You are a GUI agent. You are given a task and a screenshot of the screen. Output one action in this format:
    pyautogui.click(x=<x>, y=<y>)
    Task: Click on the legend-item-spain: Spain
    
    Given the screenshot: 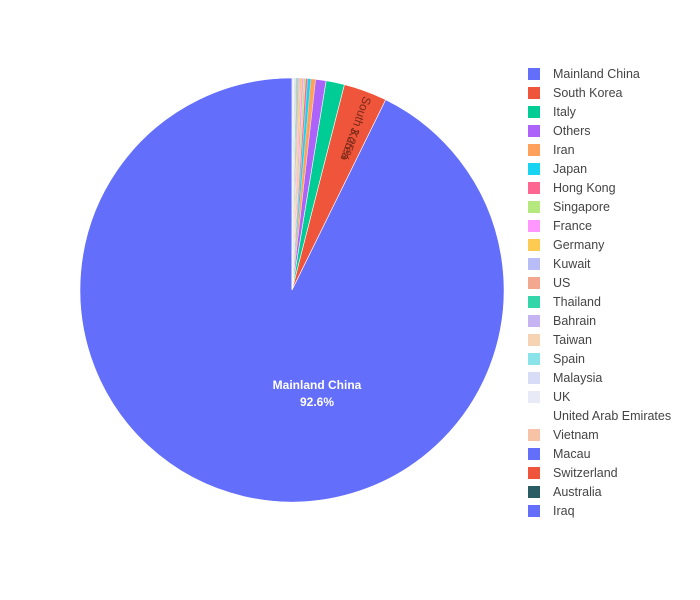 What is the action you would take?
    pyautogui.click(x=611, y=359)
    